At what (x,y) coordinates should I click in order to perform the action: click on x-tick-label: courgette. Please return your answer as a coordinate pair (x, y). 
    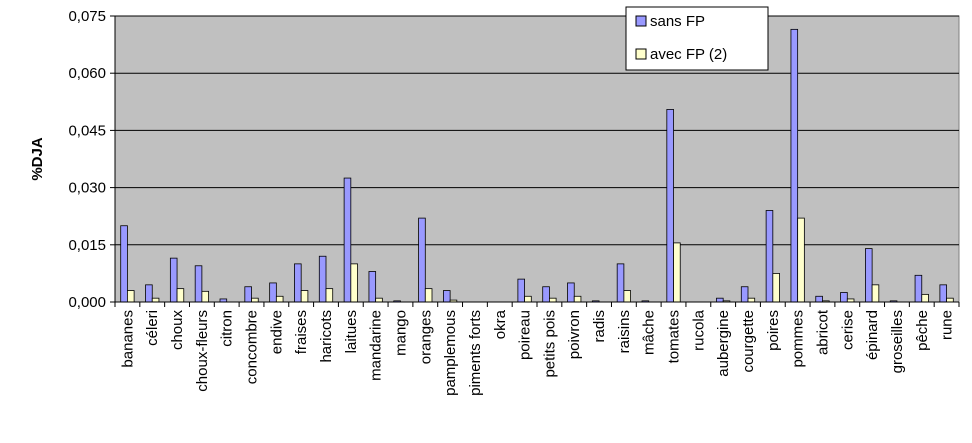
    Looking at the image, I should click on (748, 341).